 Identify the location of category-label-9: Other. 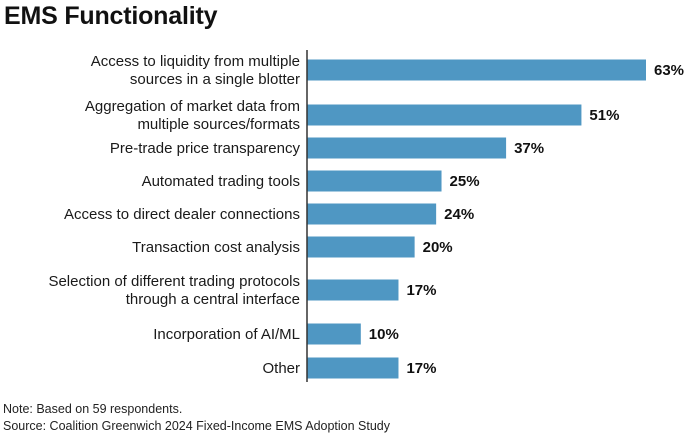
(281, 368).